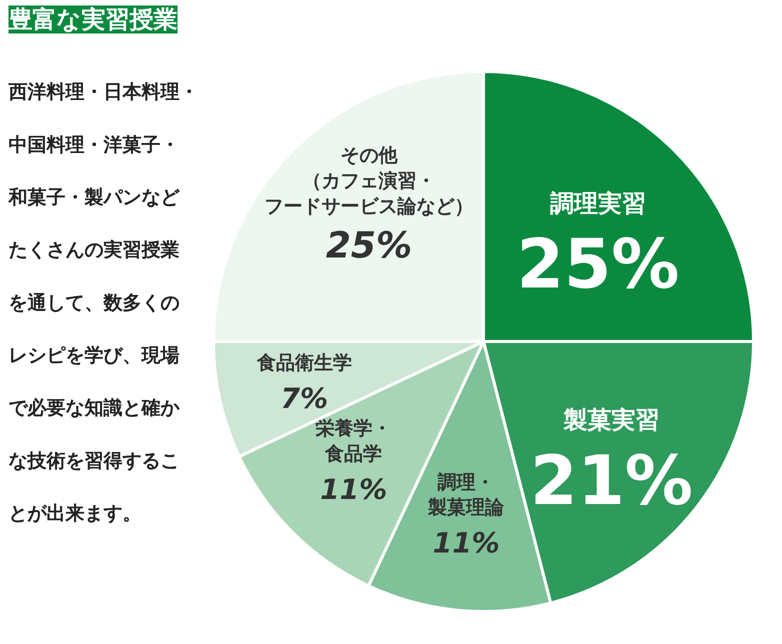 The image size is (782, 644). I want to click on slice-label: 調理・製菓理論, so click(466, 495).